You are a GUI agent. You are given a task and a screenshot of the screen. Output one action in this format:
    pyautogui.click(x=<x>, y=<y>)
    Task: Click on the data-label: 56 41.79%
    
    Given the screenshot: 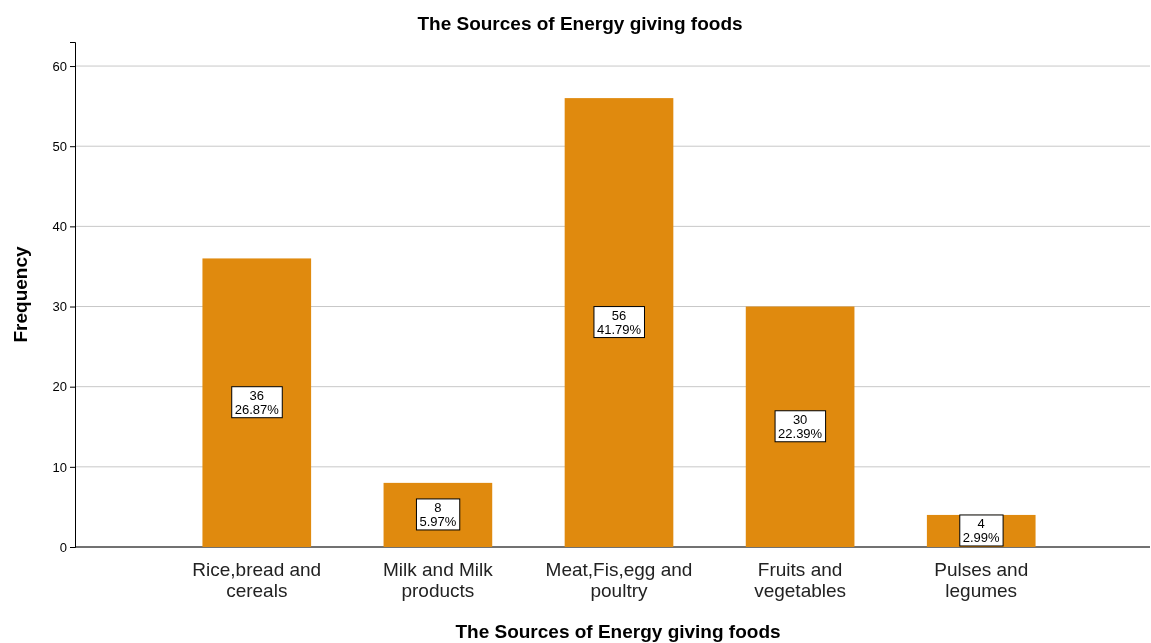 What is the action you would take?
    pyautogui.click(x=619, y=322)
    